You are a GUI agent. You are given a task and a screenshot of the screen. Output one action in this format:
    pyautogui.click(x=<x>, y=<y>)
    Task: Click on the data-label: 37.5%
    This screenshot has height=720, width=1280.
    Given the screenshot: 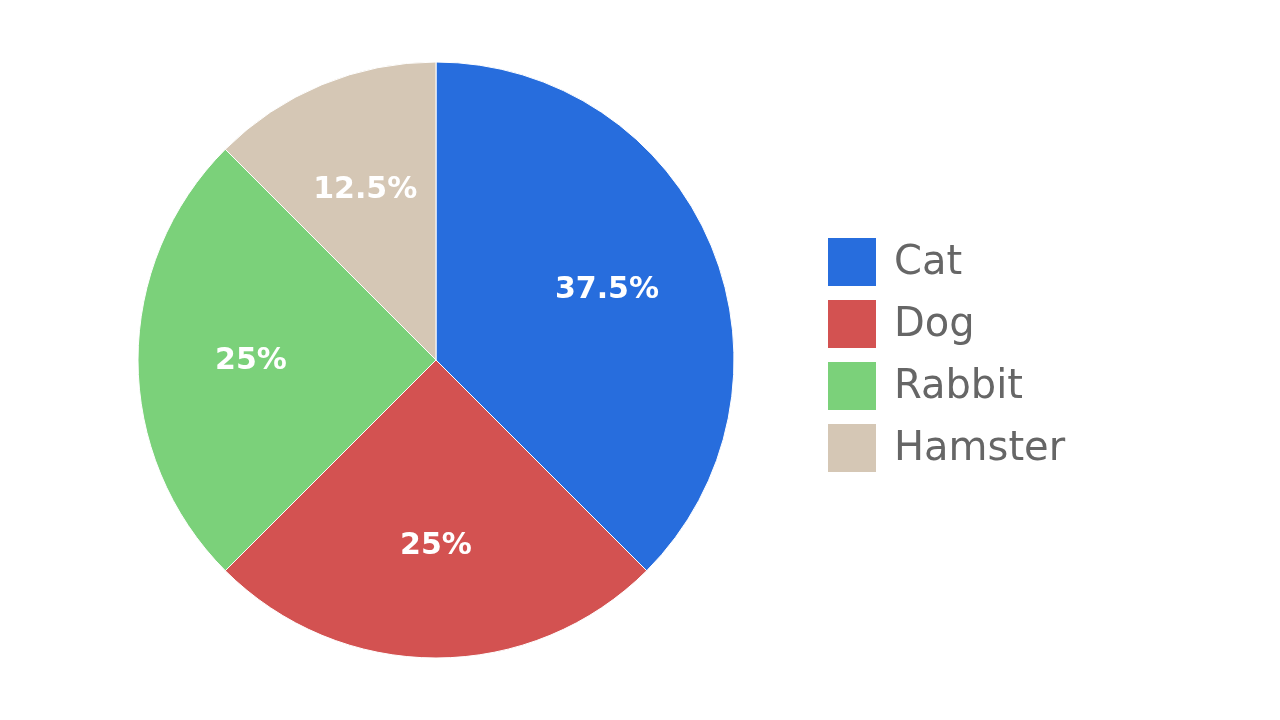 What is the action you would take?
    pyautogui.click(x=606, y=288)
    